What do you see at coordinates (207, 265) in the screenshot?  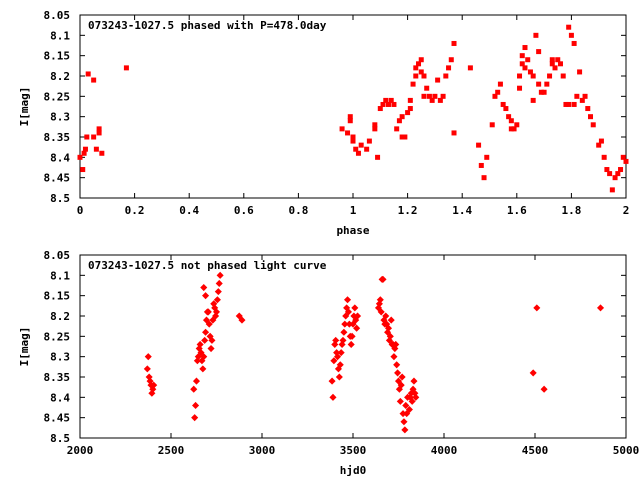 I see `unphased-chart-title: 073243-1027.5 not phased light curve` at bounding box center [207, 265].